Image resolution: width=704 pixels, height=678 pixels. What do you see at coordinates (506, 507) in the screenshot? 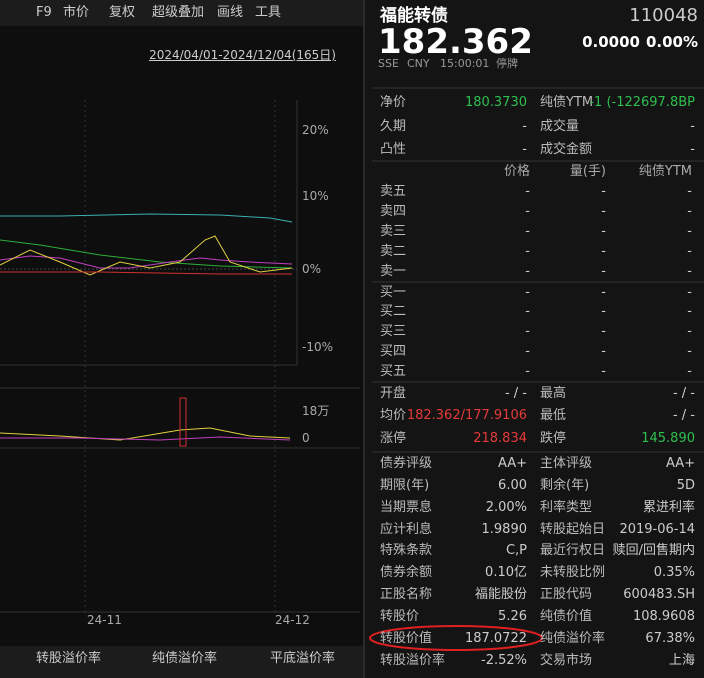
I see `field-value: 2.00%` at bounding box center [506, 507].